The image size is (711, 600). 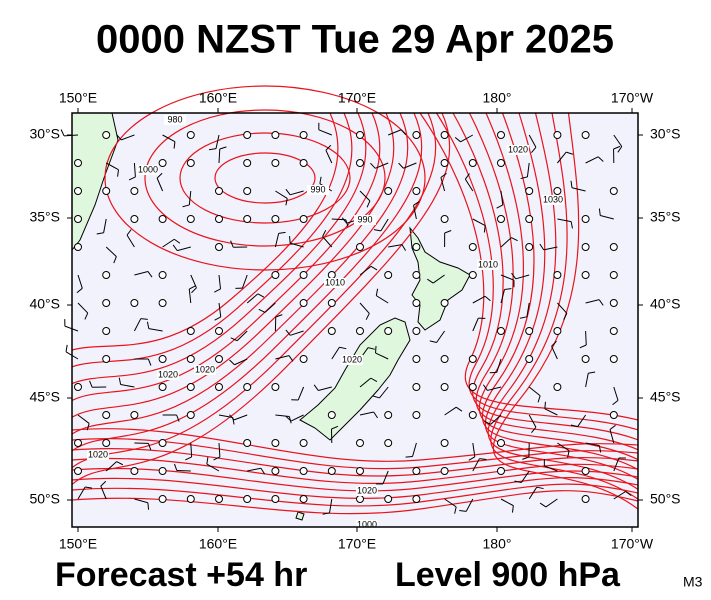 I want to click on contour-label: 1020, so click(x=168, y=374).